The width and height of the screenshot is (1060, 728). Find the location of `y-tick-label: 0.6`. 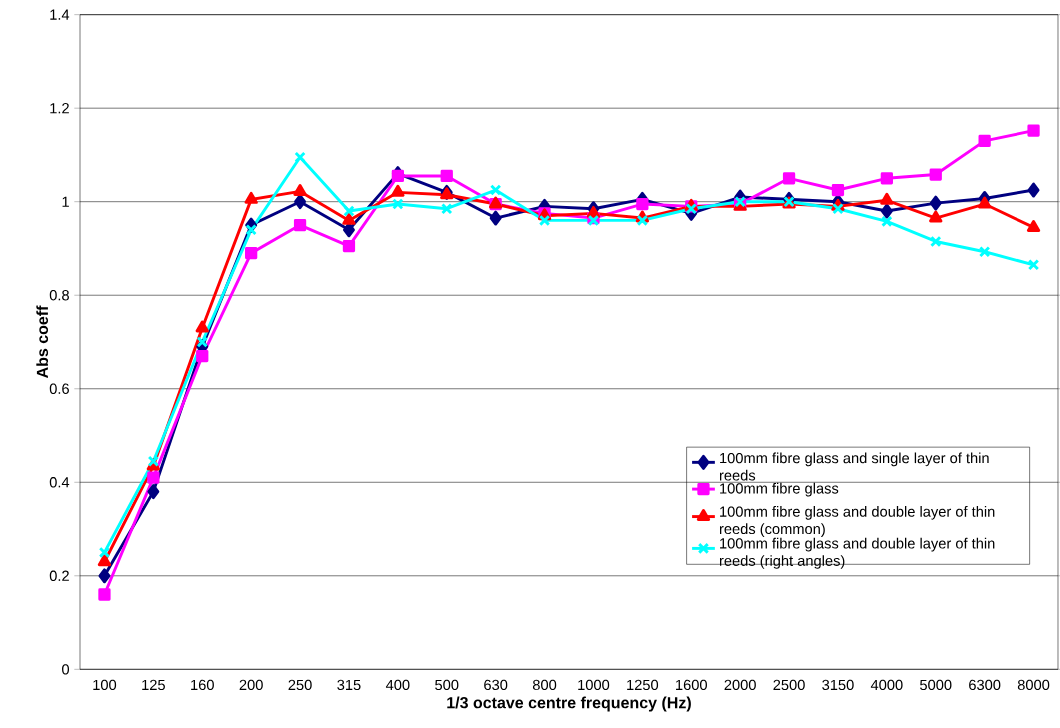

y-tick-label: 0.6 is located at coordinates (59, 388).